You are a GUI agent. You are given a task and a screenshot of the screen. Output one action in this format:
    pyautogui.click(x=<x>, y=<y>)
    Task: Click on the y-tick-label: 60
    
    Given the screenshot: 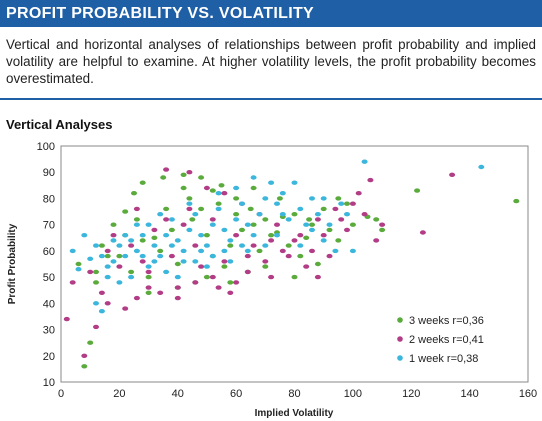 What is the action you would take?
    pyautogui.click(x=49, y=252)
    